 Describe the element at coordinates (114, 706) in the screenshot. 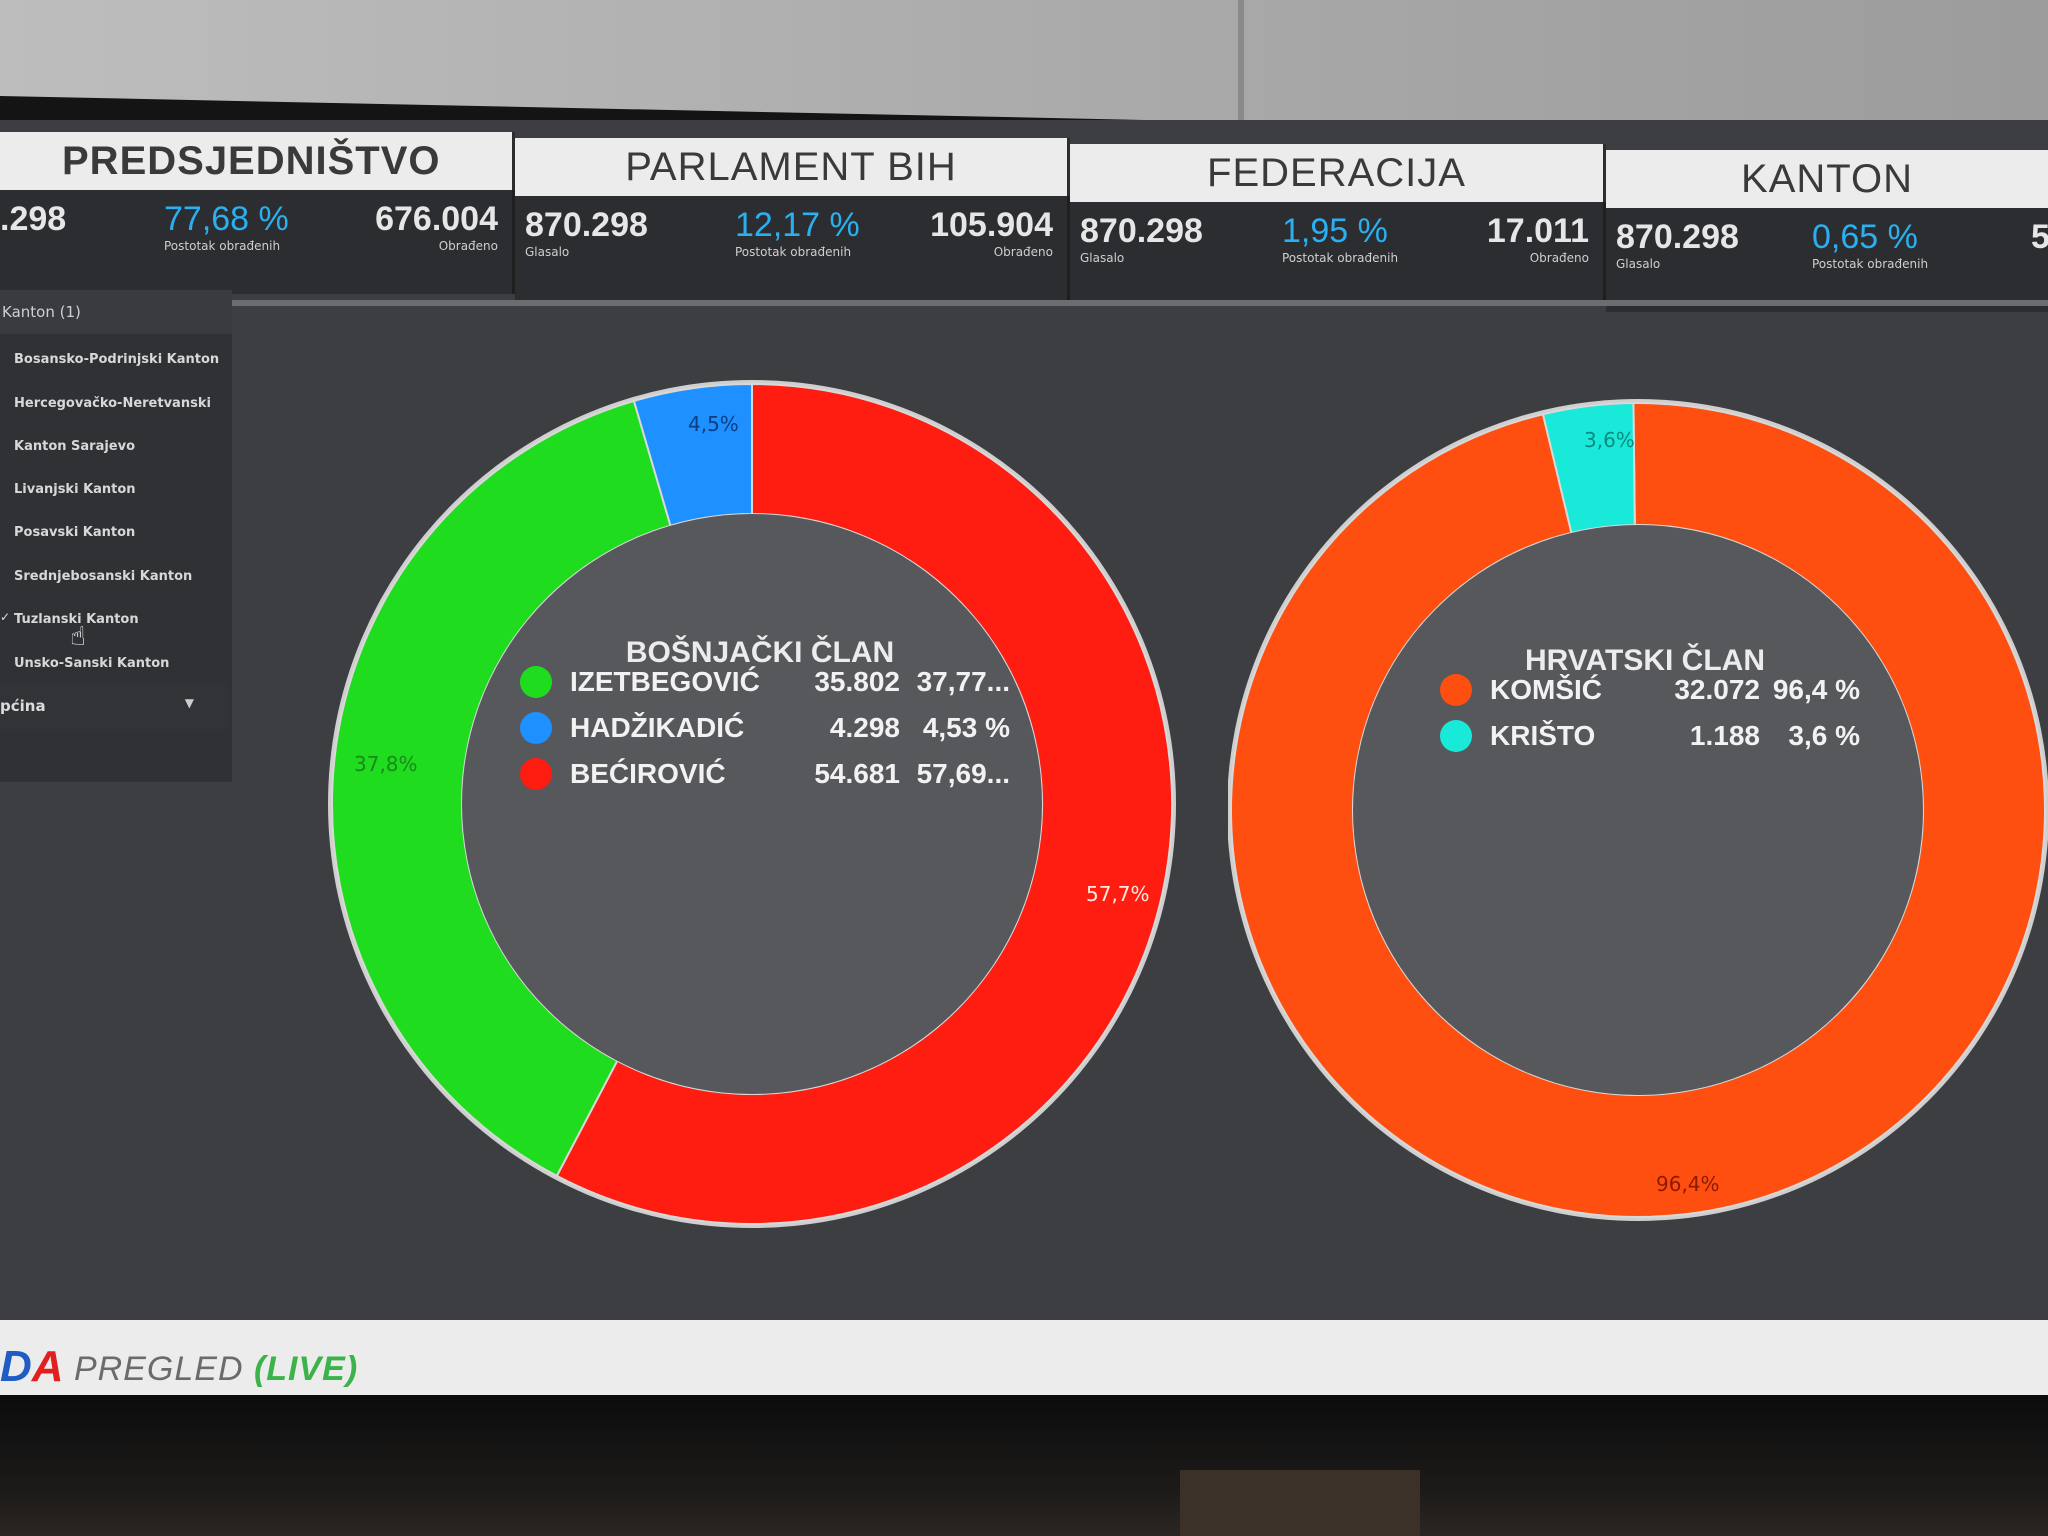

I see `opcina-dropdown: pćina ▼` at that location.